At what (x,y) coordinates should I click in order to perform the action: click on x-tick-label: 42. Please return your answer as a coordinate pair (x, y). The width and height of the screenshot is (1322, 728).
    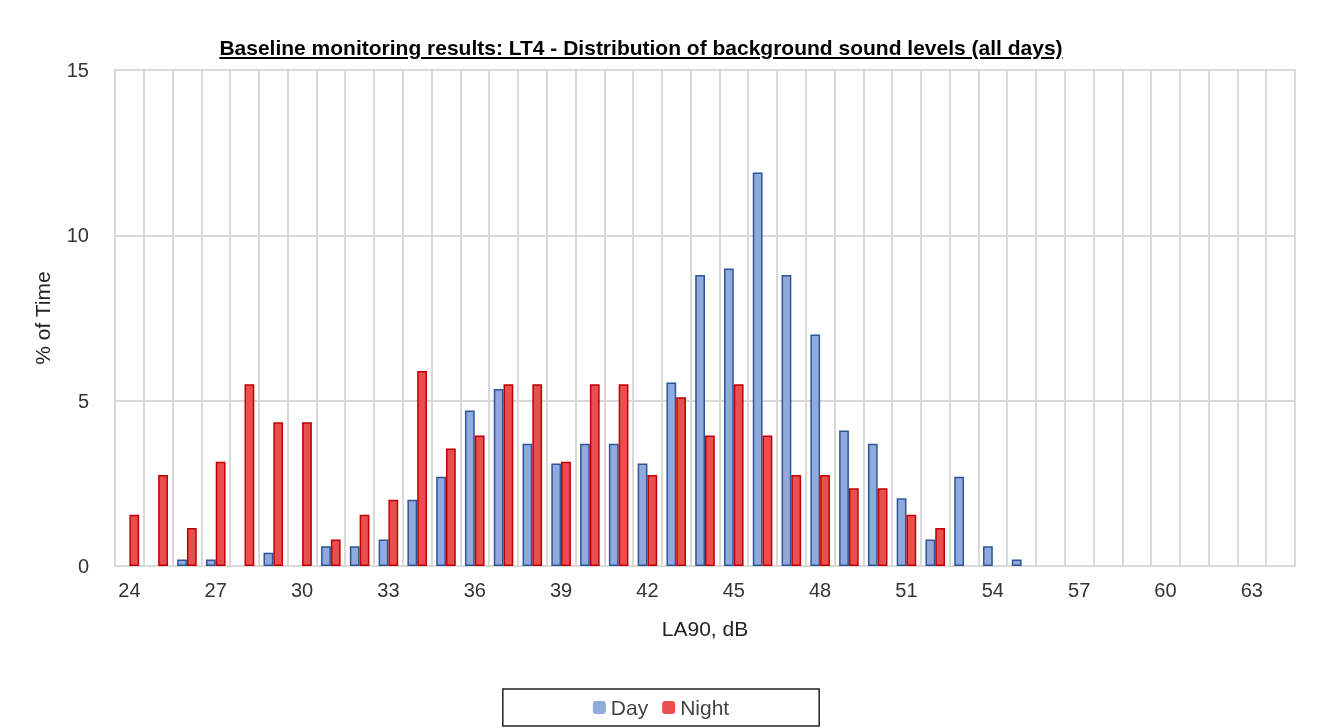
    Looking at the image, I should click on (647, 590).